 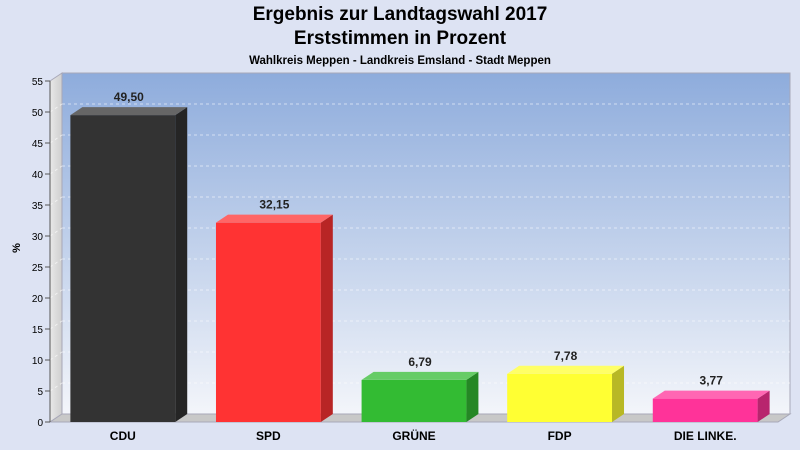 I want to click on bar-value-label: 7,78, so click(x=566, y=356).